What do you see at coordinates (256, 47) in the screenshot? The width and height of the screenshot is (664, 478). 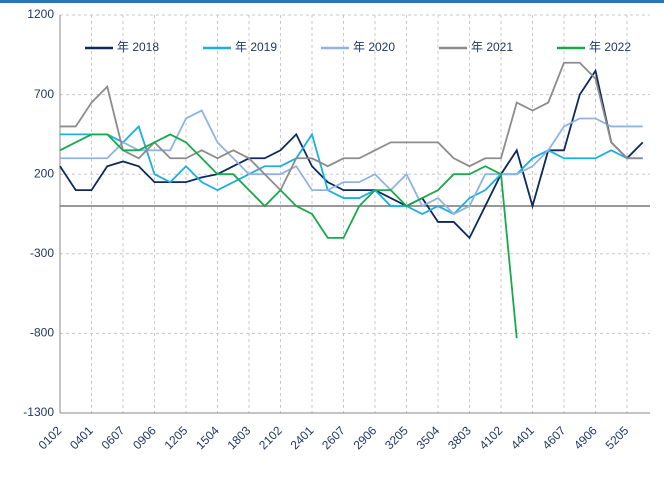 I see `legend-label: 年 2019` at bounding box center [256, 47].